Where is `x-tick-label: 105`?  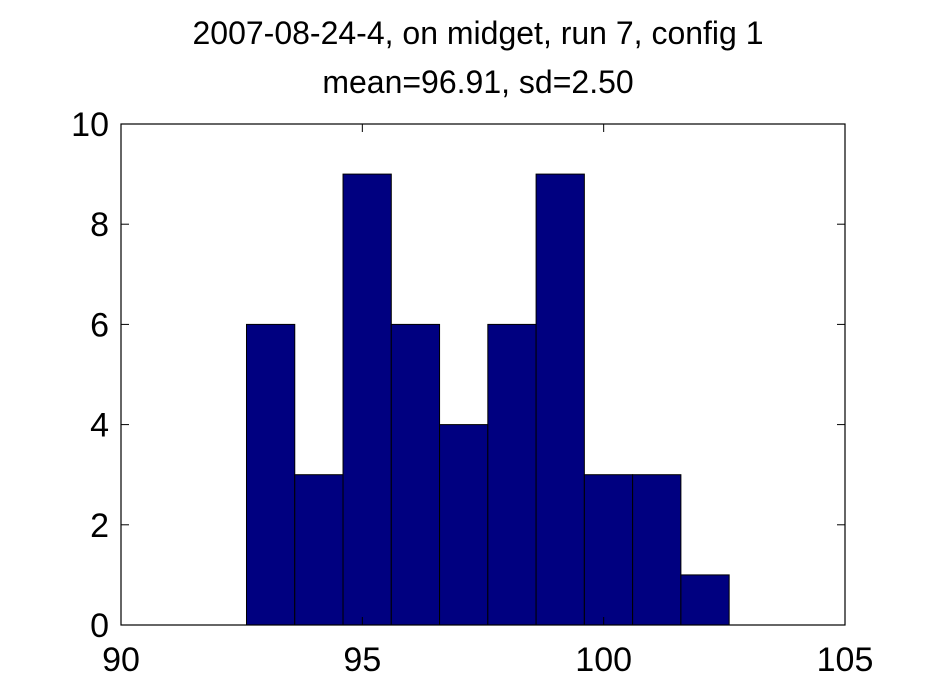 x-tick-label: 105 is located at coordinates (845, 660).